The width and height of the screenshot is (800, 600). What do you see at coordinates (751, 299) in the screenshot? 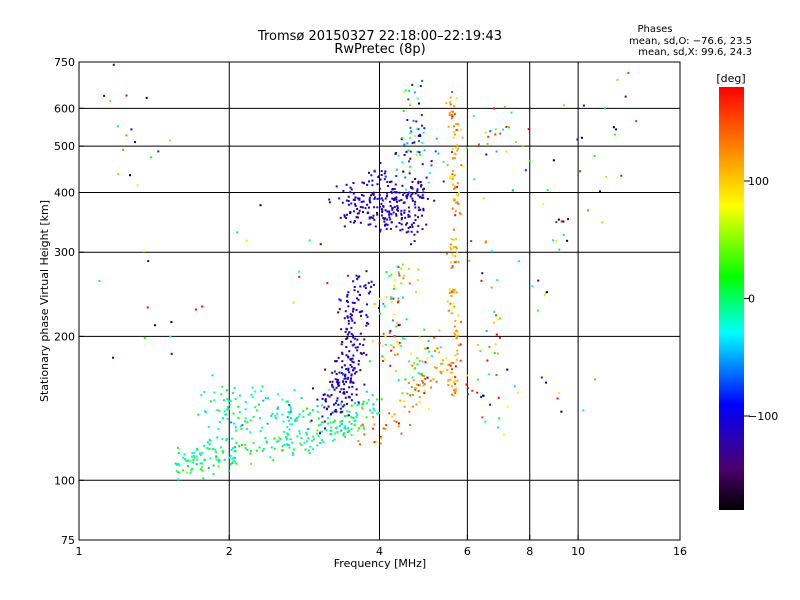
I see `colorbar-tick-label: 0` at bounding box center [751, 299].